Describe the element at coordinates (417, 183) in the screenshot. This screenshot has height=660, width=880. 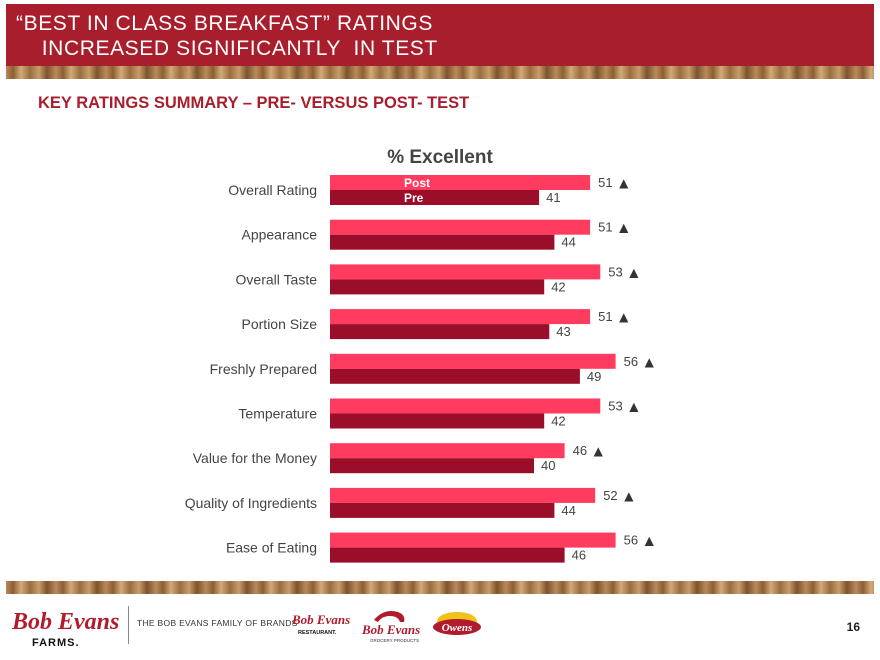
I see `legend-post: Post` at that location.